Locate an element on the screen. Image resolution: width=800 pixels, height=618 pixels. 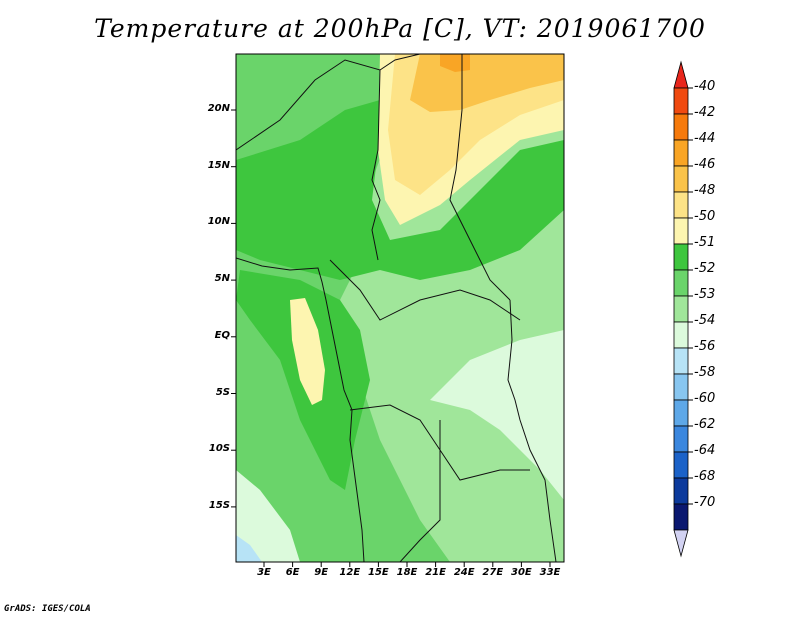
field-band-54-southwest is located at coordinates (268, 516).